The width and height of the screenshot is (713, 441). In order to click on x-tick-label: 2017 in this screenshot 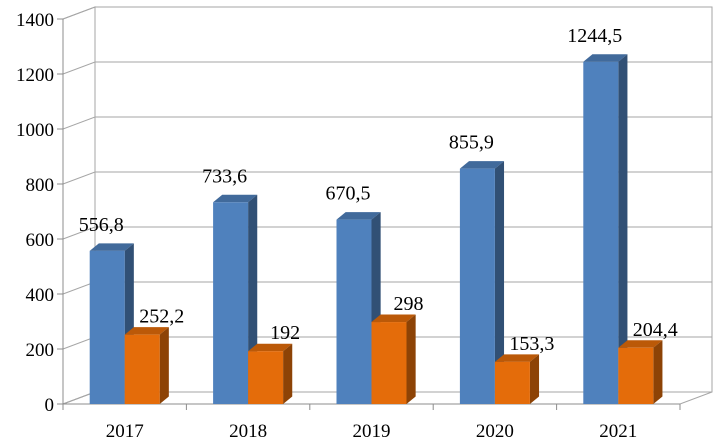, I will do `click(125, 431)`.